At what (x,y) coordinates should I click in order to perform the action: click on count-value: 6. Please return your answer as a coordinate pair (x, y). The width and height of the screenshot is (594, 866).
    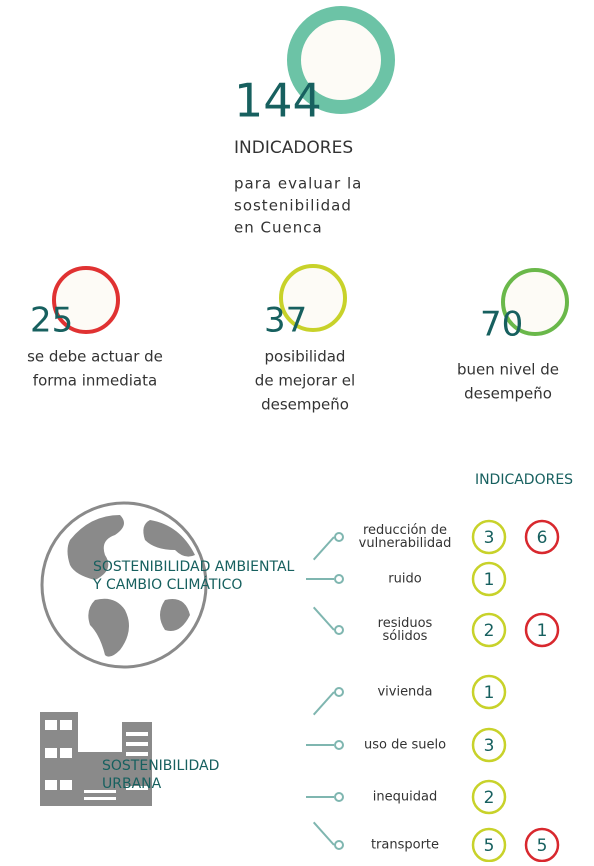
    Looking at the image, I should click on (542, 538).